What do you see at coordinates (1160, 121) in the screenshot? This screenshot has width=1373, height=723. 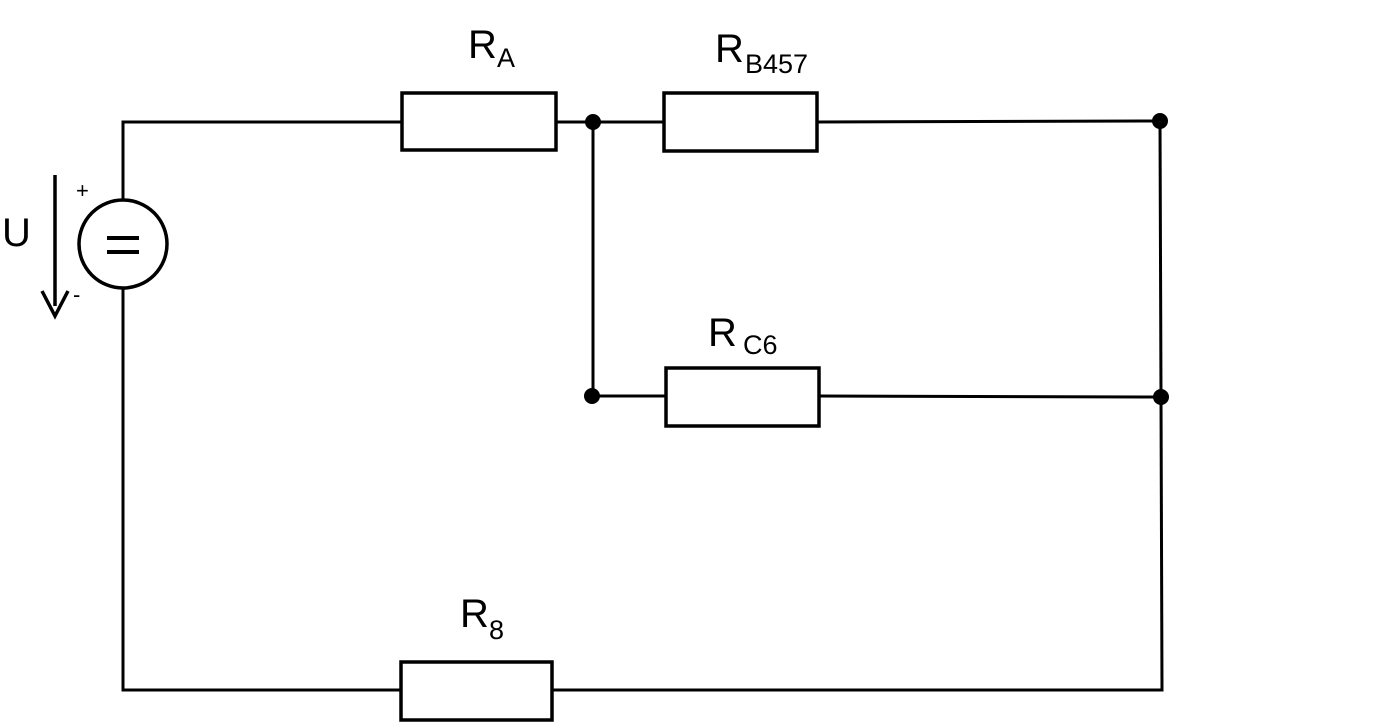 I see `junction-top-right` at bounding box center [1160, 121].